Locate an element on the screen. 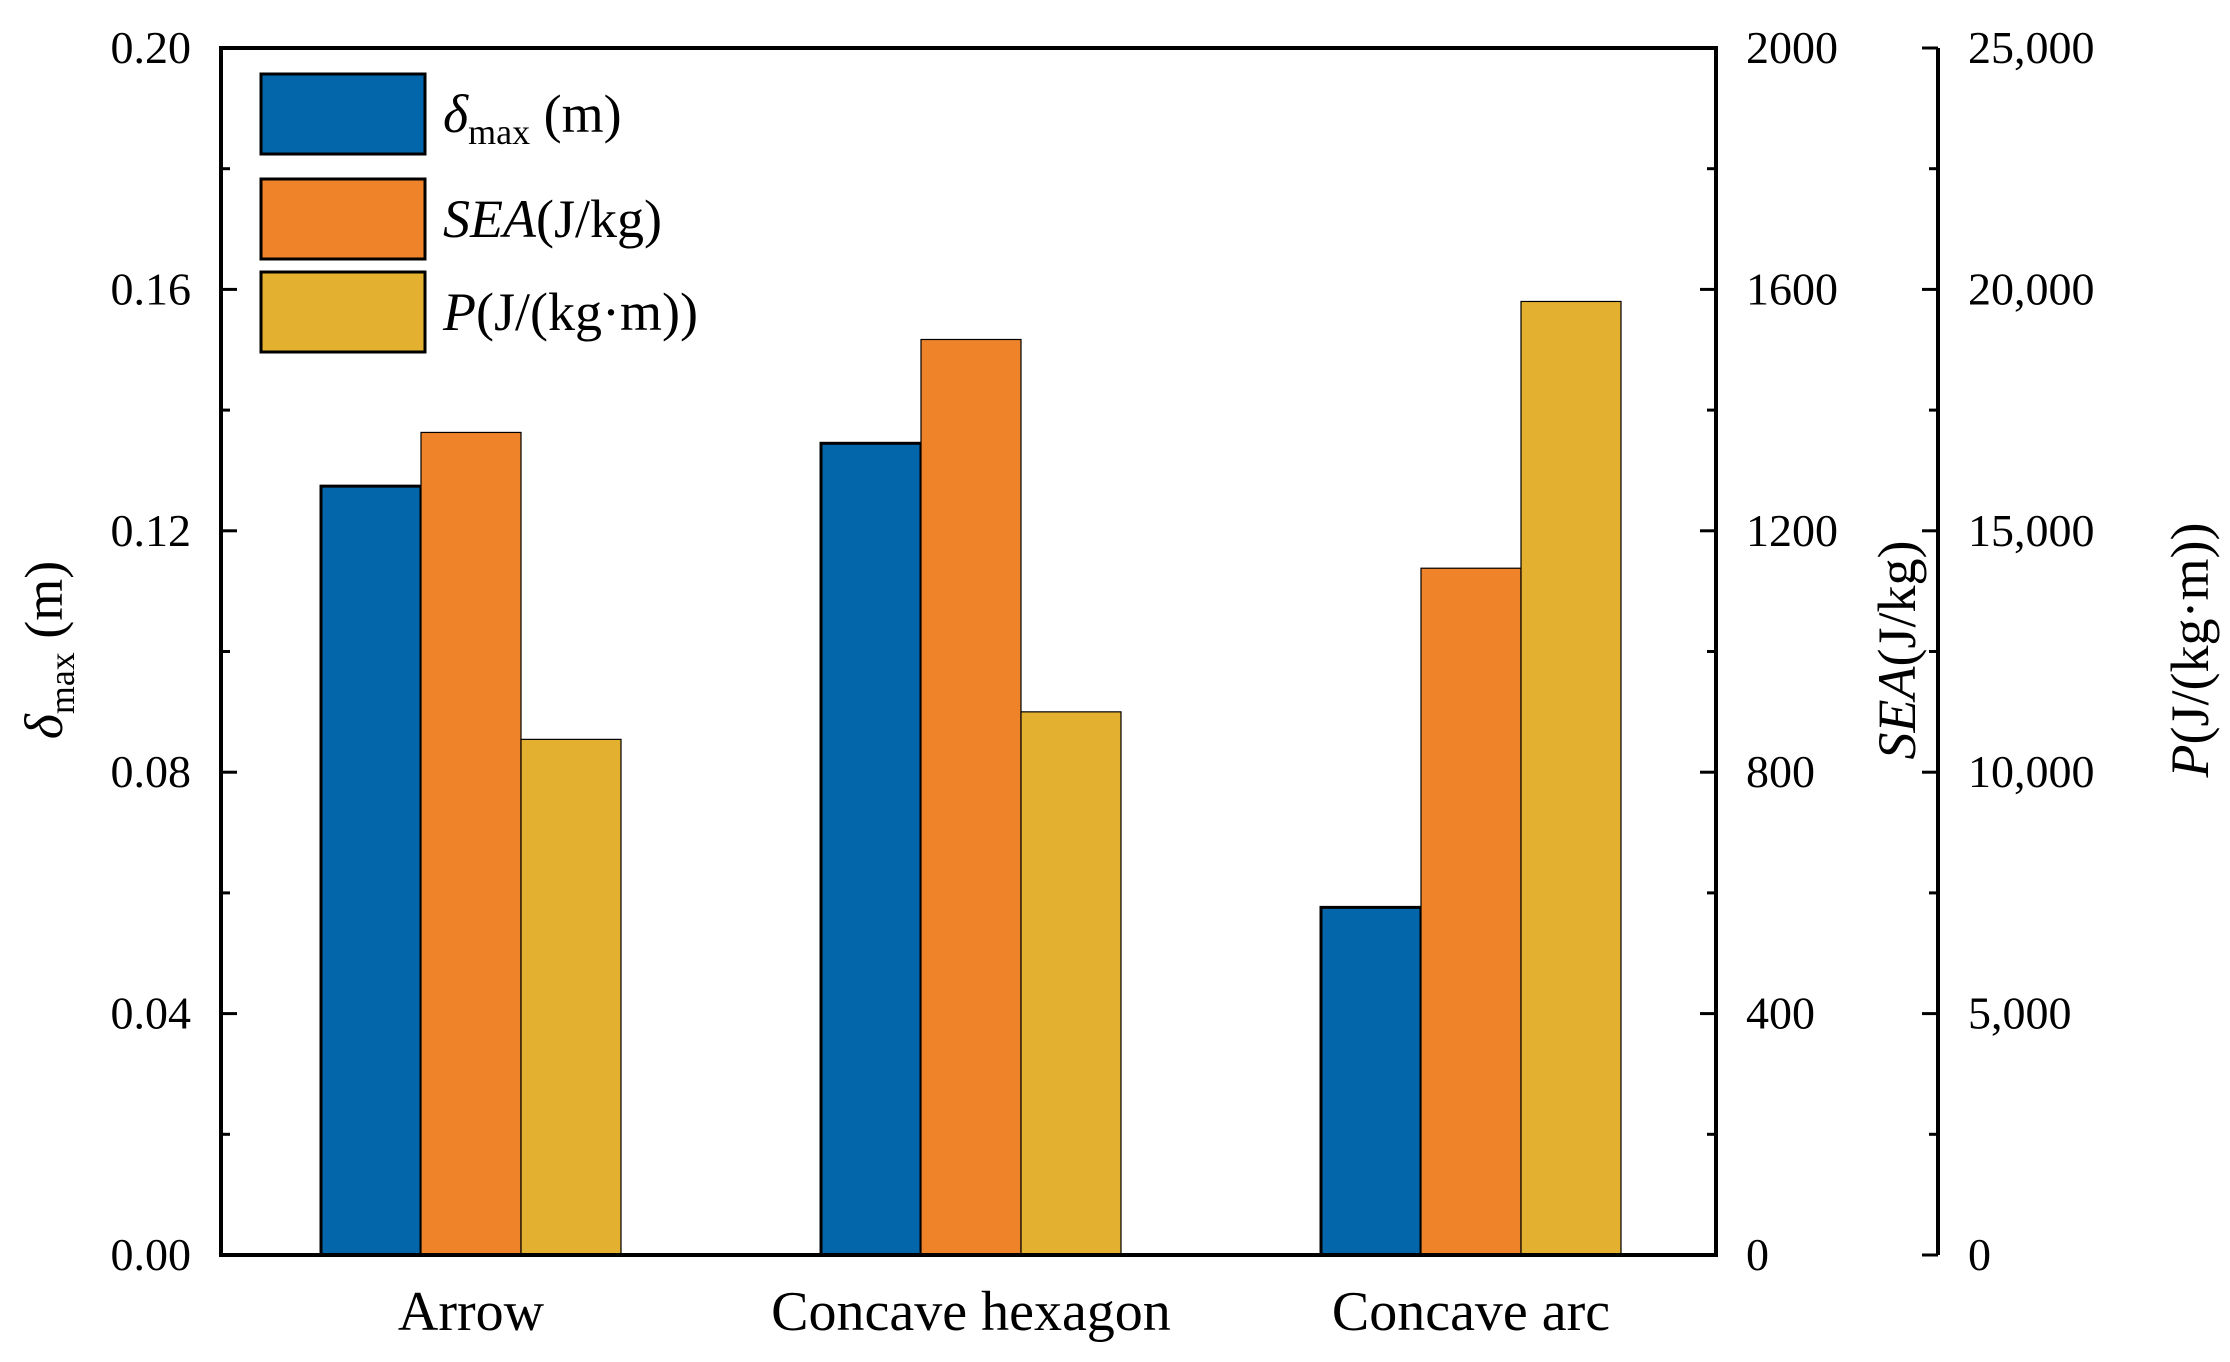  legend-label-3-unit: (J/(kg·m)) is located at coordinates (587, 312).